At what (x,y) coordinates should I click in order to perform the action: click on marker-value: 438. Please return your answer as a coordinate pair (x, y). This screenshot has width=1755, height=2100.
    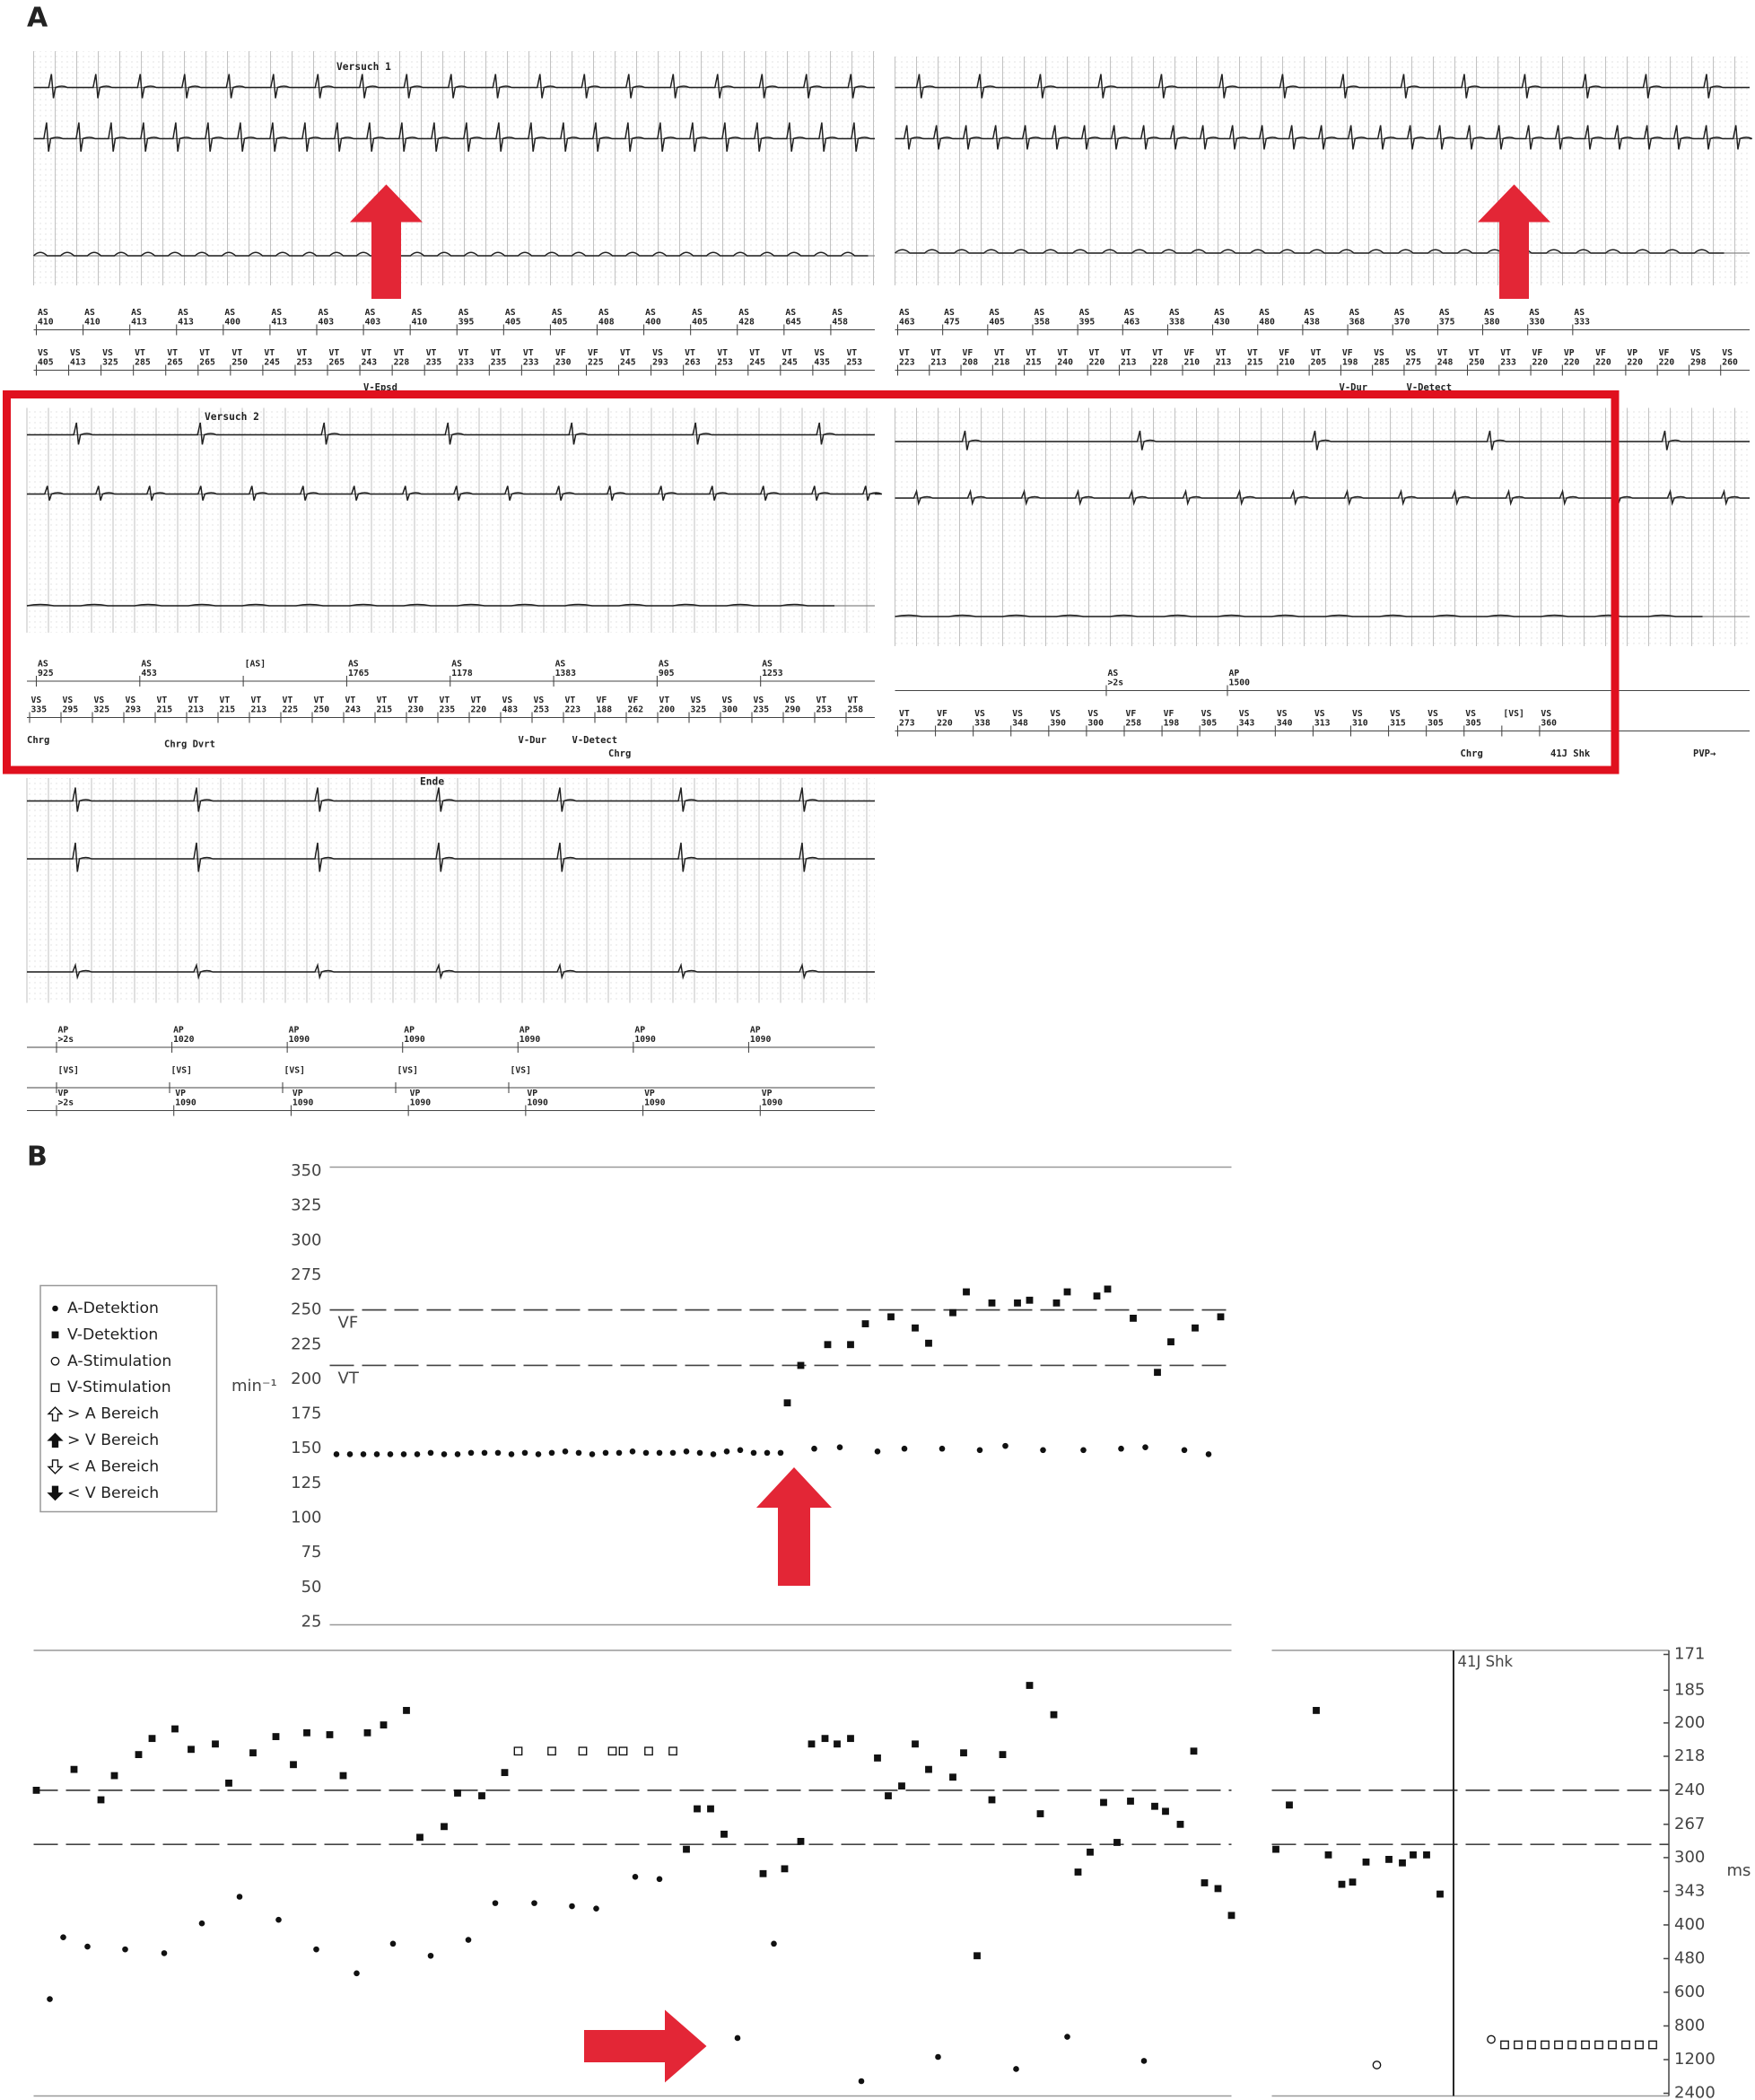
    Looking at the image, I should click on (1312, 323).